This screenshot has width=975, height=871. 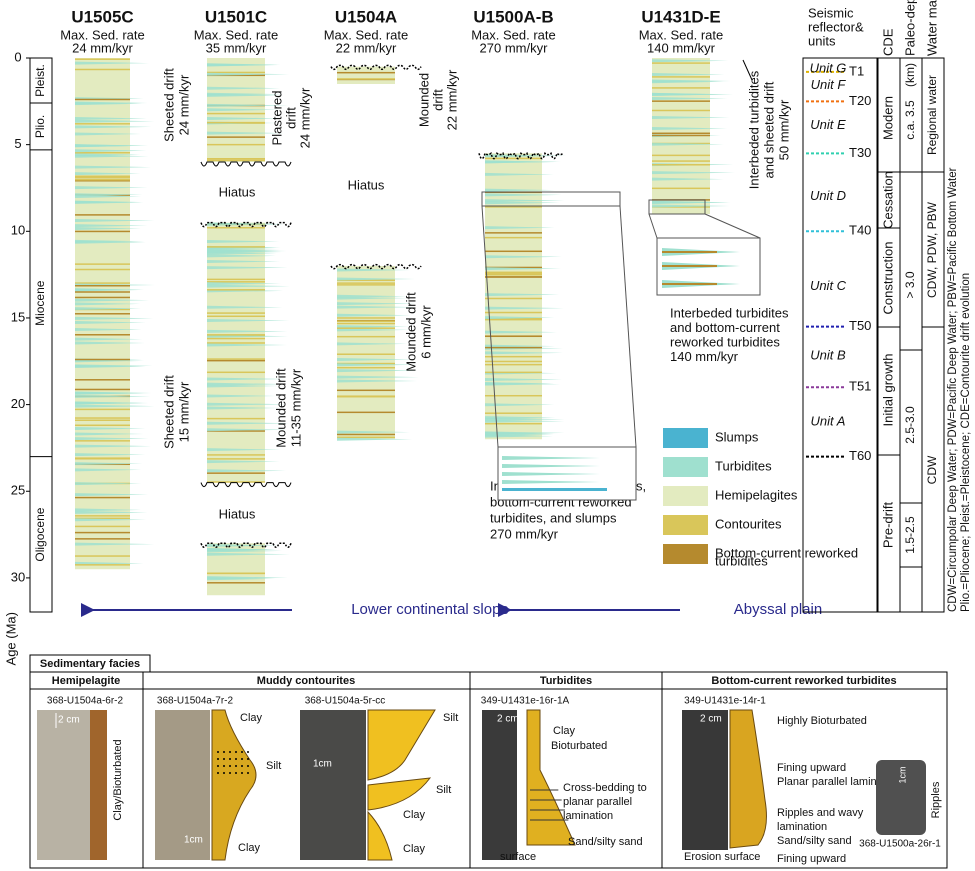 I want to click on label: Fining upward, so click(x=811, y=768).